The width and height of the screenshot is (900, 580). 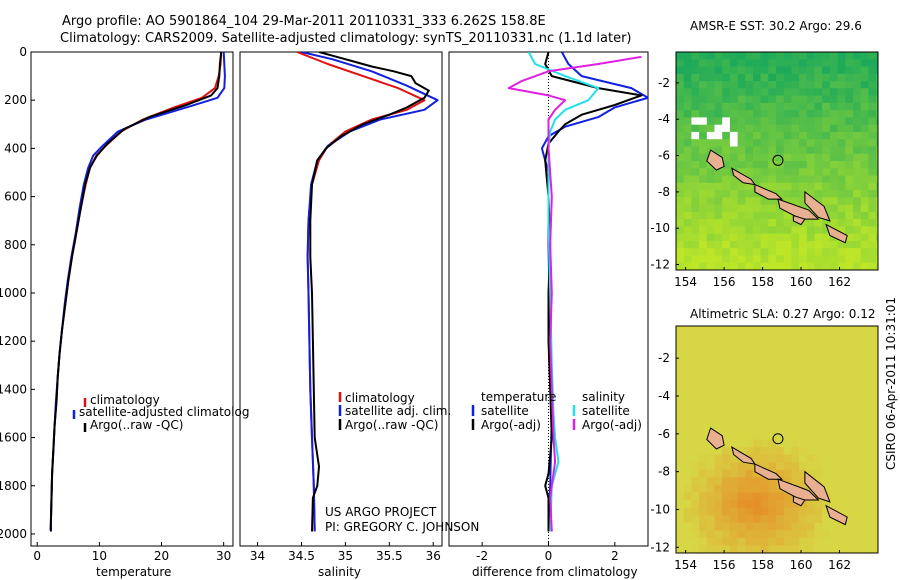 I want to click on series-line, so click(x=593, y=292).